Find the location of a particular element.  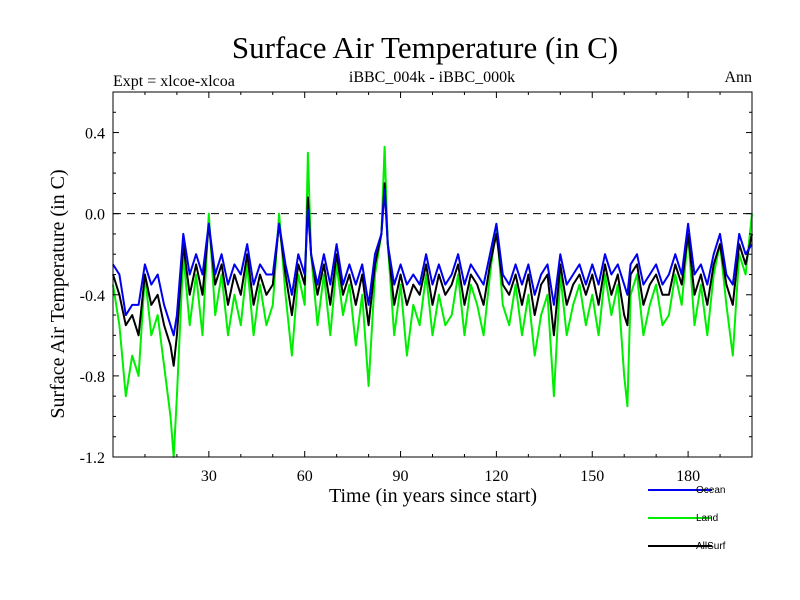

chart-title: Surface Air Temperature (in C) is located at coordinates (425, 47).